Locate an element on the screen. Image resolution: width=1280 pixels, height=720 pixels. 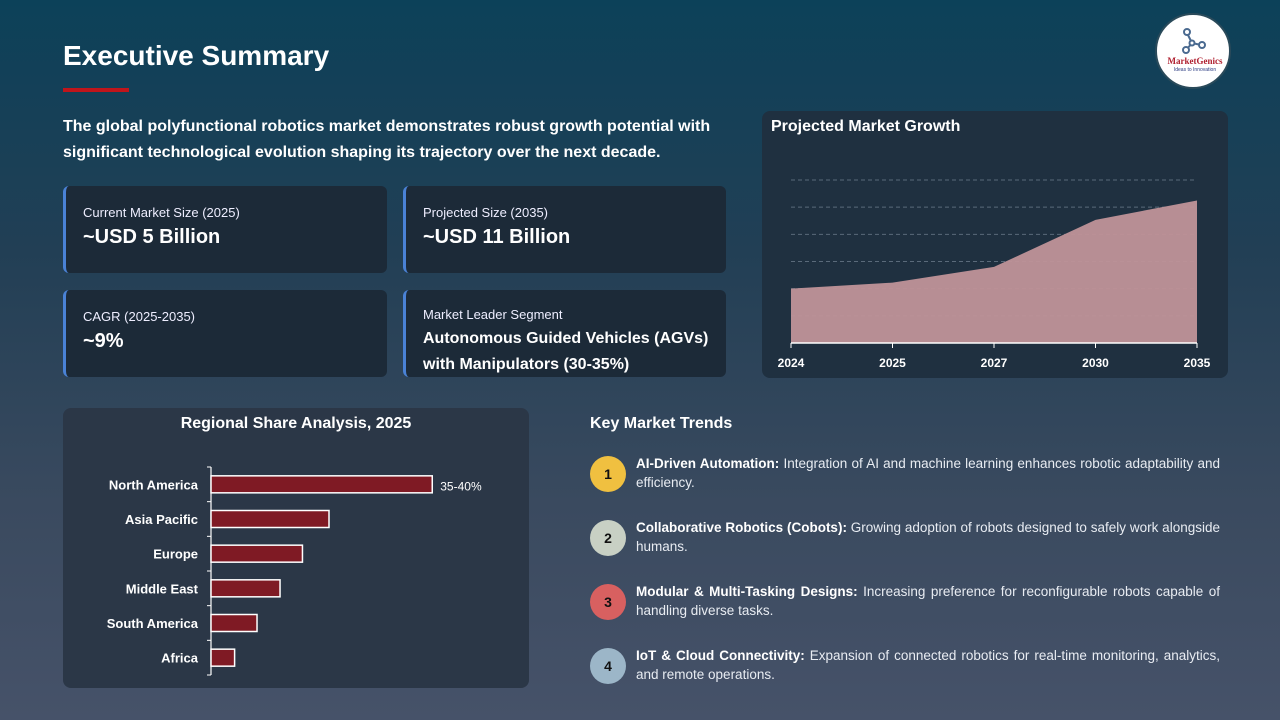
category-label: North America is located at coordinates (154, 484).